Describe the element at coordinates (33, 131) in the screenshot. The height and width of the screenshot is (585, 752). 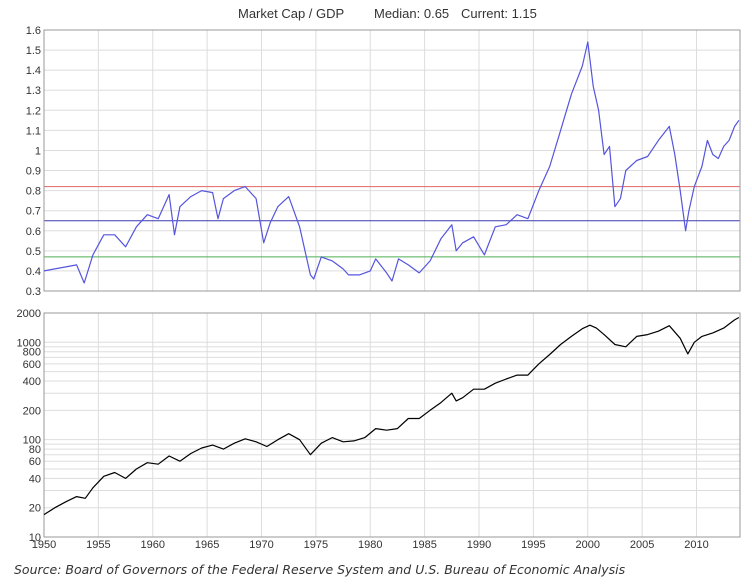
I see `y-tick-label: 1.1` at that location.